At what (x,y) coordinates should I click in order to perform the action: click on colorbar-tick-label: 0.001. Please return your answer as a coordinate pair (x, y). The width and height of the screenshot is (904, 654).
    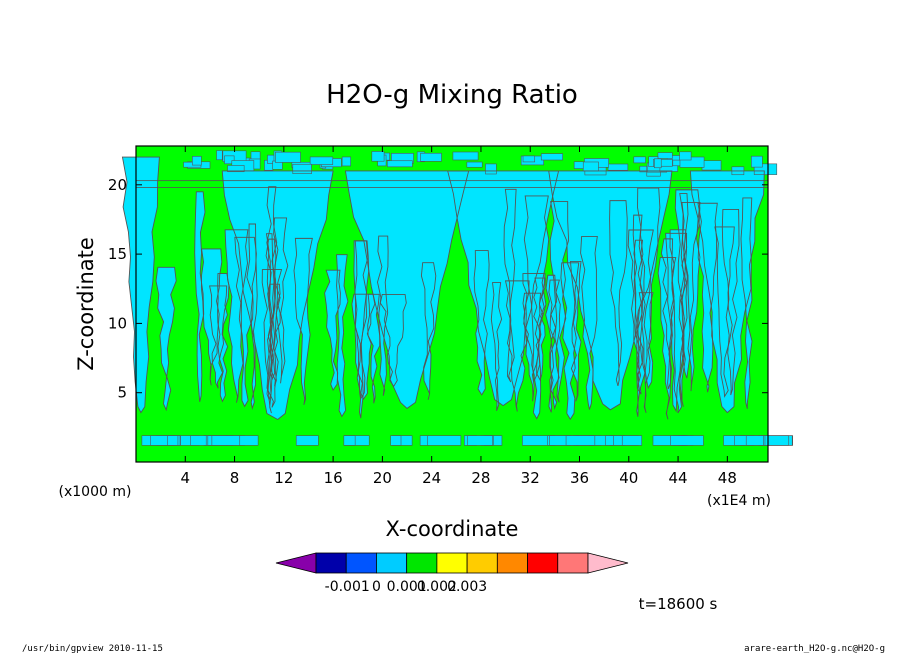
    Looking at the image, I should click on (407, 587).